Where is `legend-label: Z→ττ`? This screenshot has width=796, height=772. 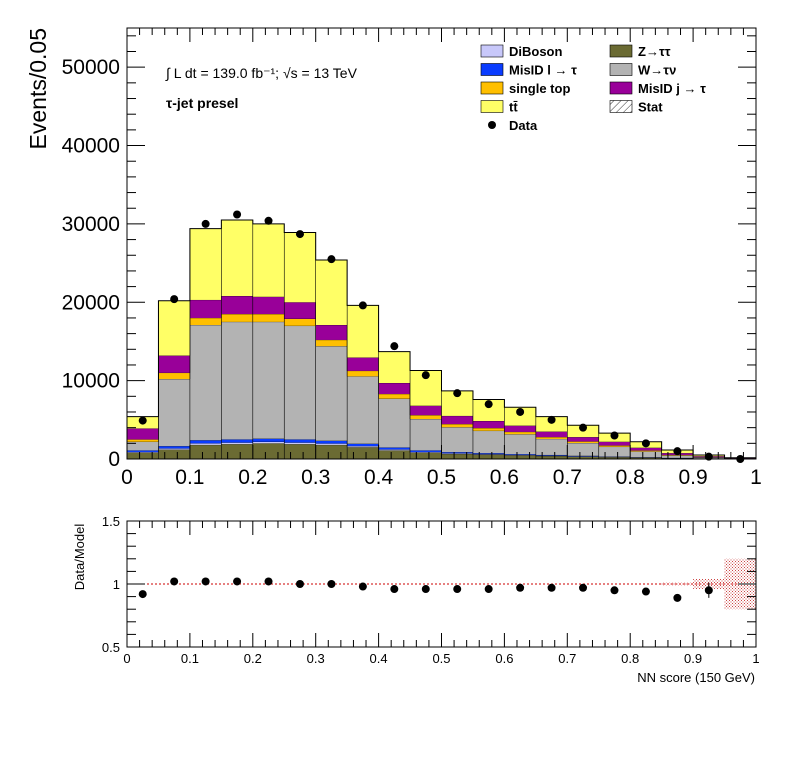
legend-label: Z→ττ is located at coordinates (654, 51).